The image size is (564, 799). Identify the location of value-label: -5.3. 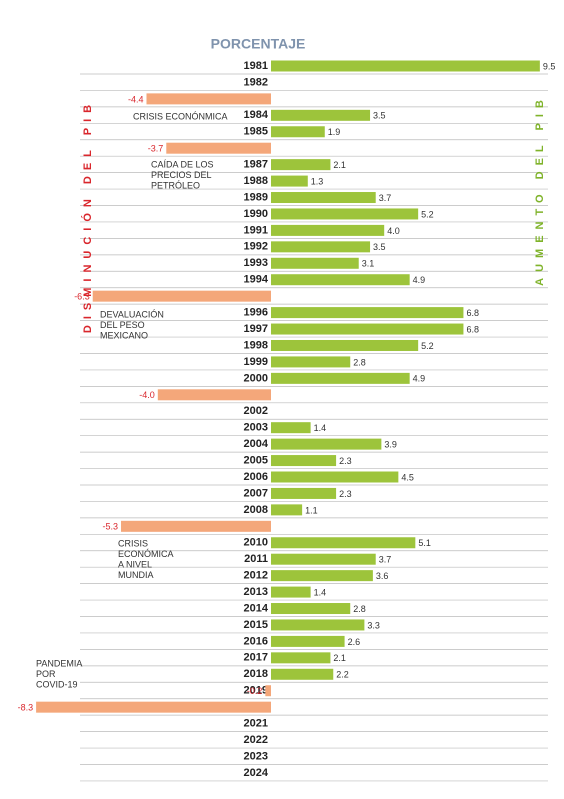
(110, 527).